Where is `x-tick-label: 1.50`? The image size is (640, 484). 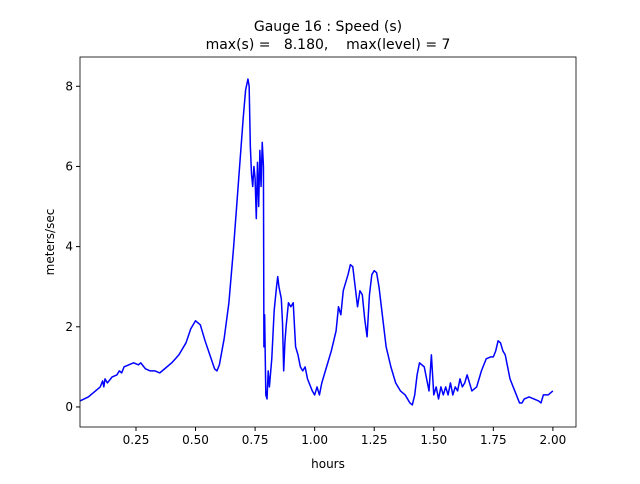 x-tick-label: 1.50 is located at coordinates (433, 440).